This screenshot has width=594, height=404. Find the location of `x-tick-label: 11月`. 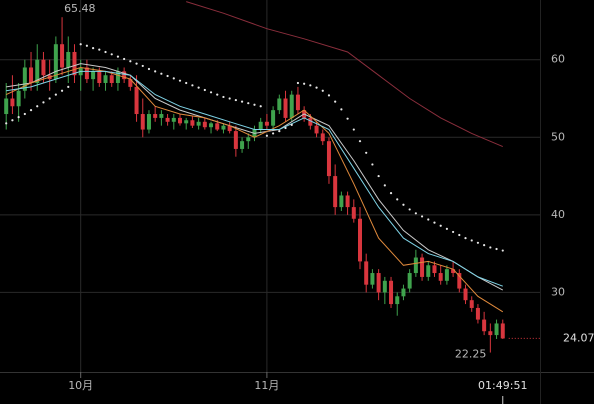

x-tick-label: 11月 is located at coordinates (266, 385).